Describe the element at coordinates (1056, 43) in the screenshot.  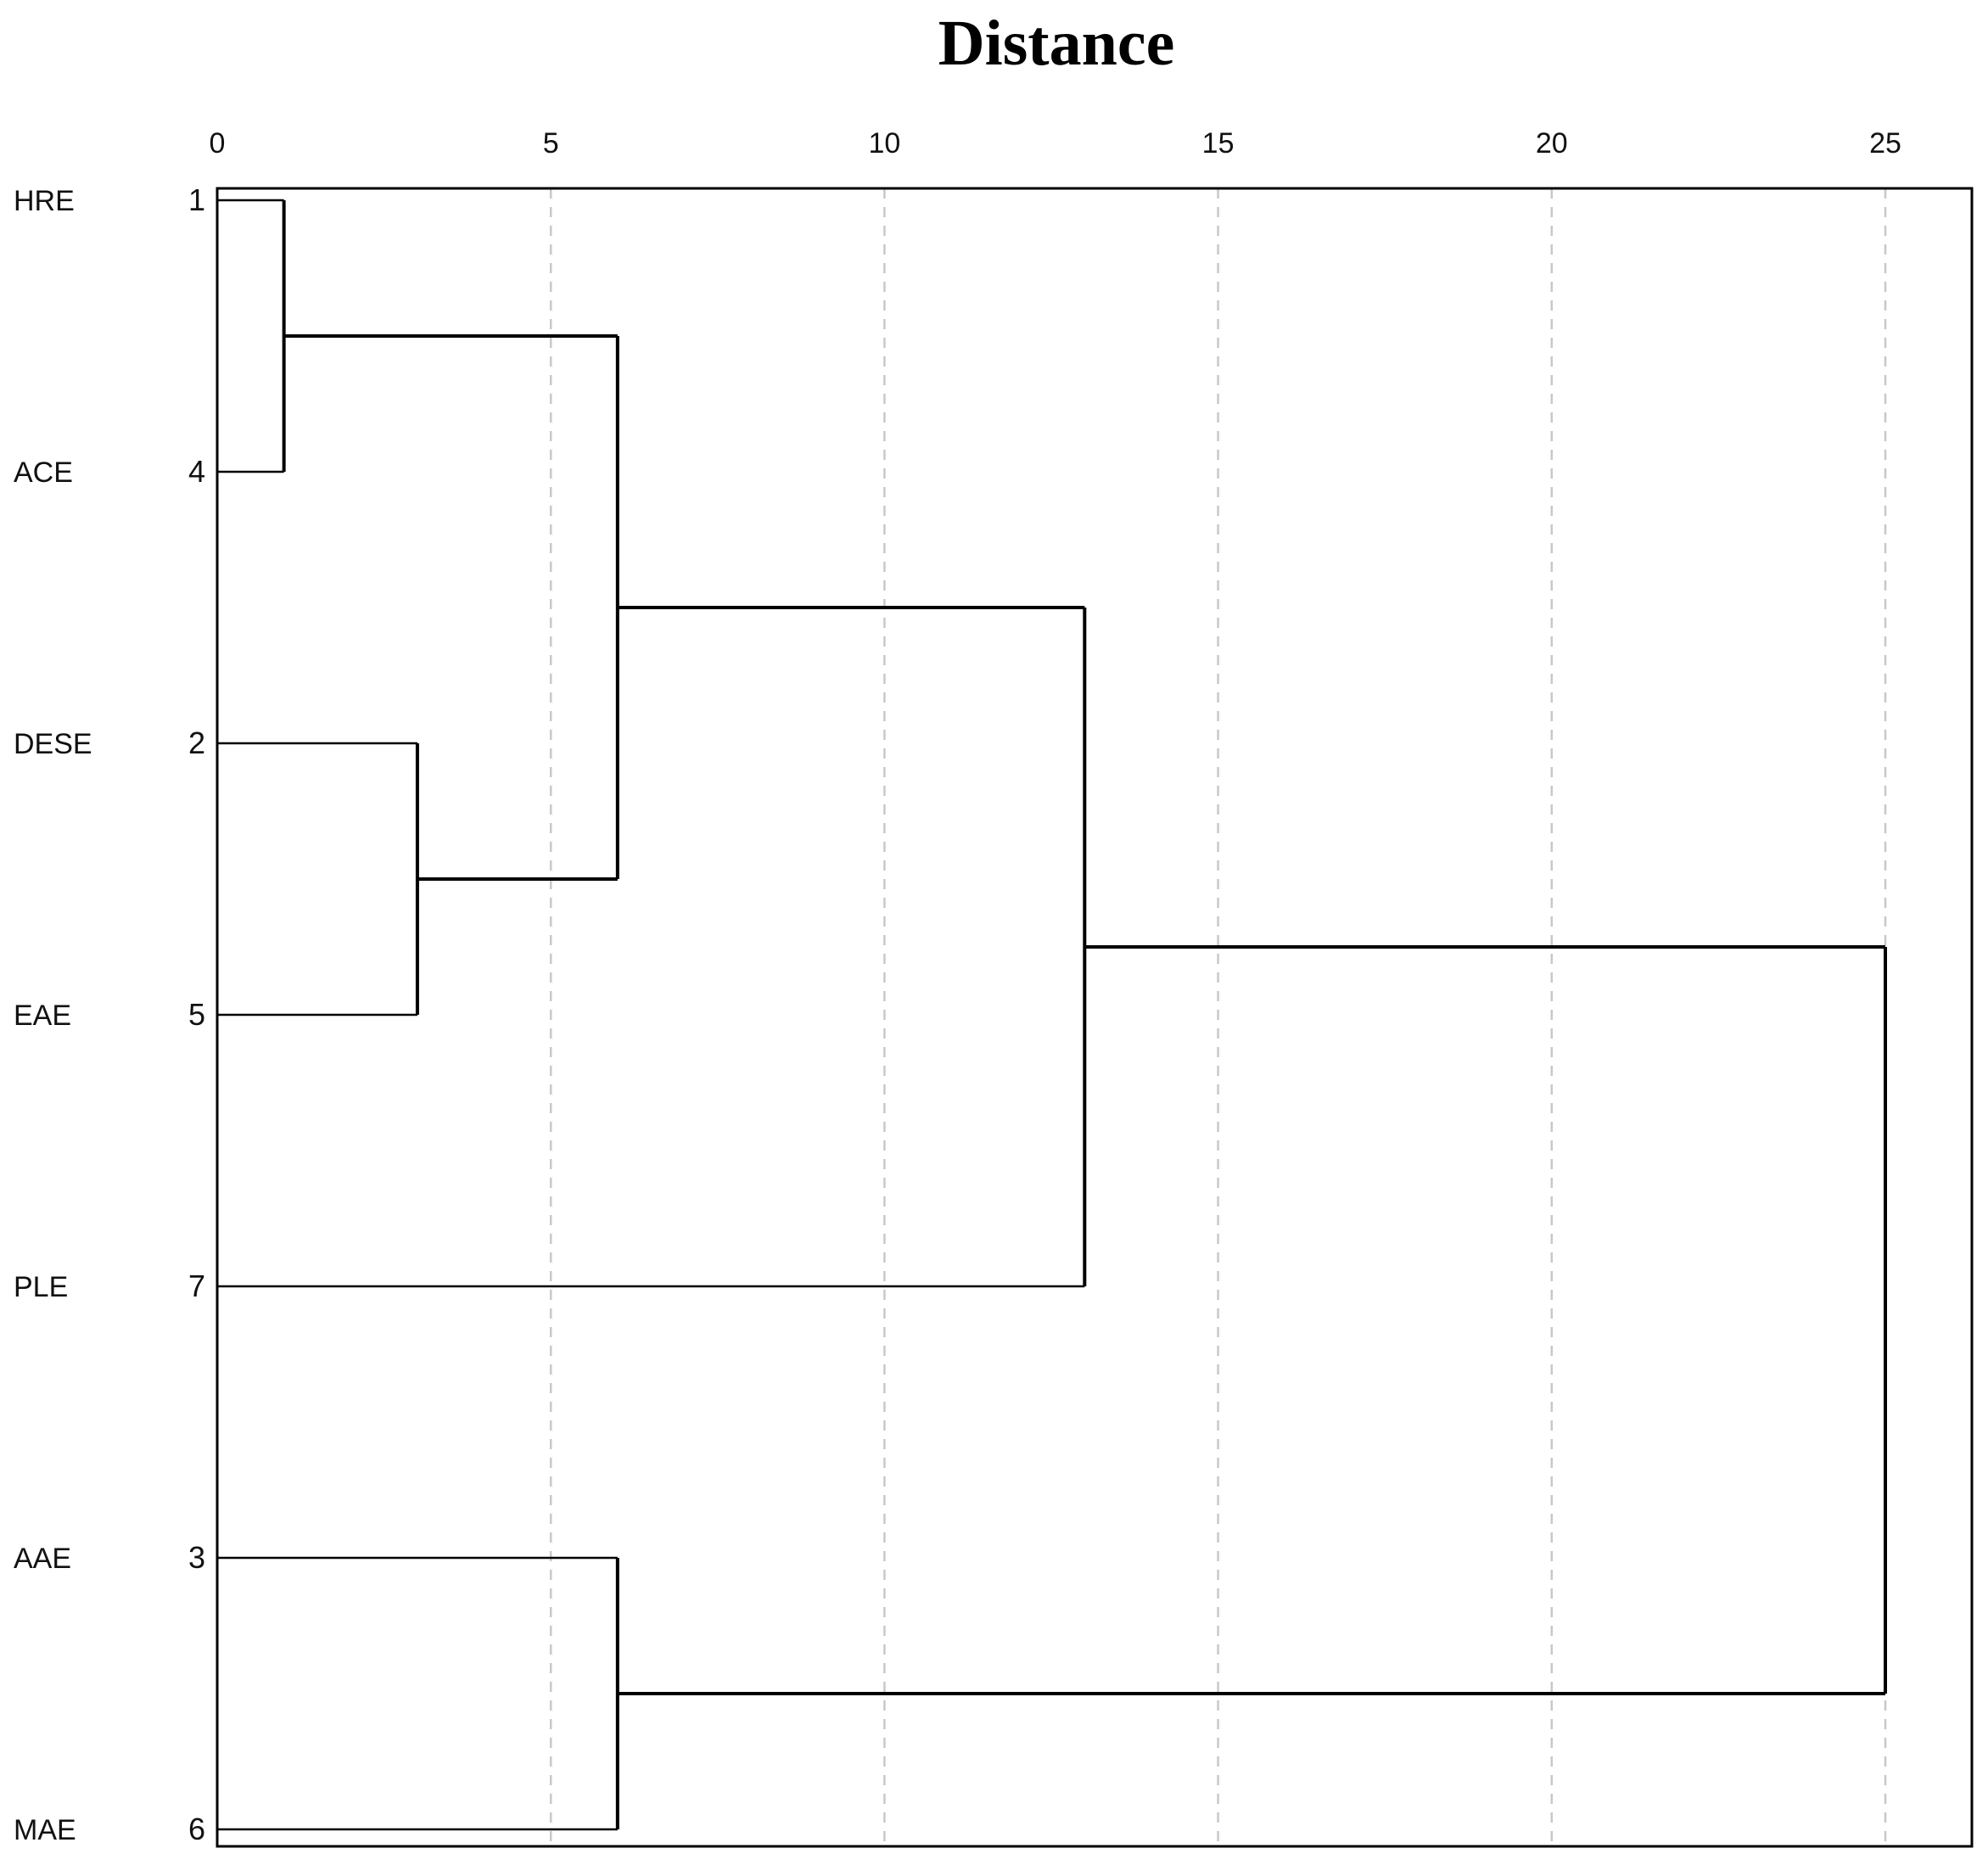
I see `chart-title: Distance` at that location.